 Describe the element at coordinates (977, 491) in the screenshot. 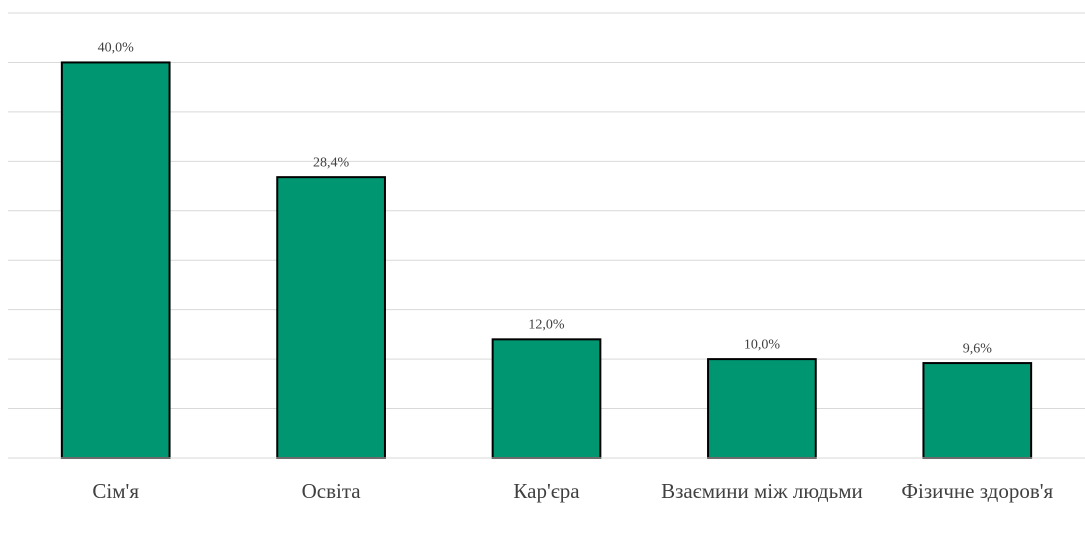

I see `x-tick-label: Фізичне здоров'я` at that location.